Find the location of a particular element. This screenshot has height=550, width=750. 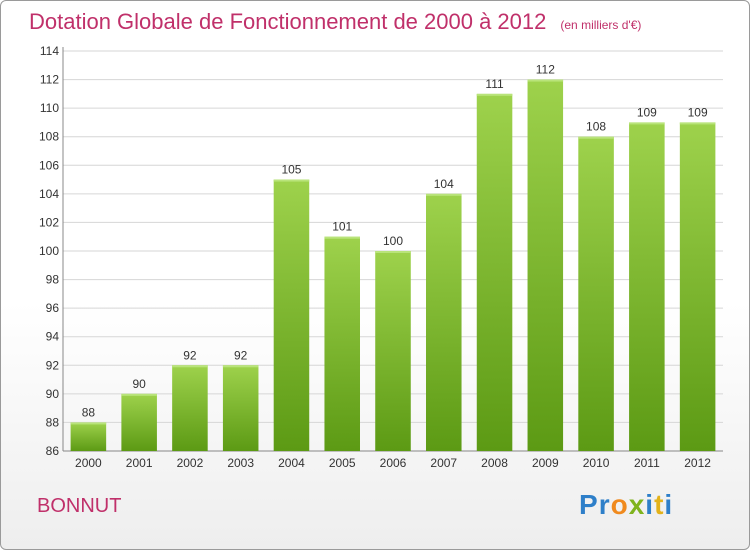

x-tick-label: 2009 is located at coordinates (545, 463).